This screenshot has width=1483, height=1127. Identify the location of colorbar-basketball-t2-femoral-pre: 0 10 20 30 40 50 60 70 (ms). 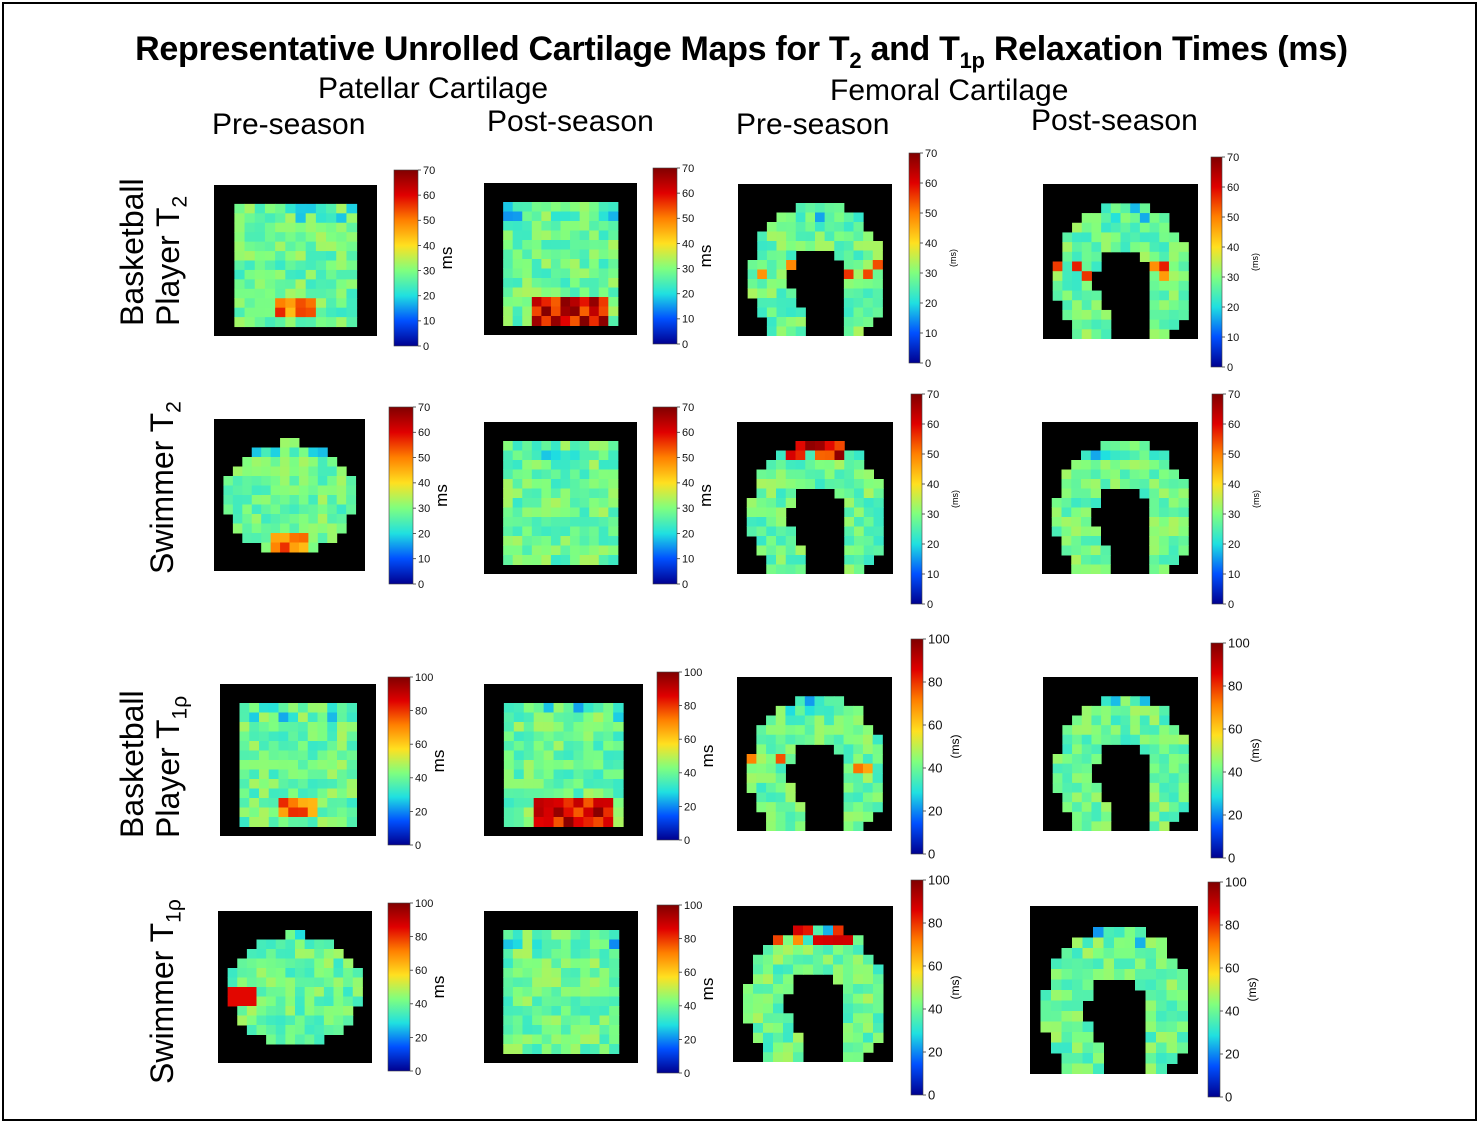
(944, 259).